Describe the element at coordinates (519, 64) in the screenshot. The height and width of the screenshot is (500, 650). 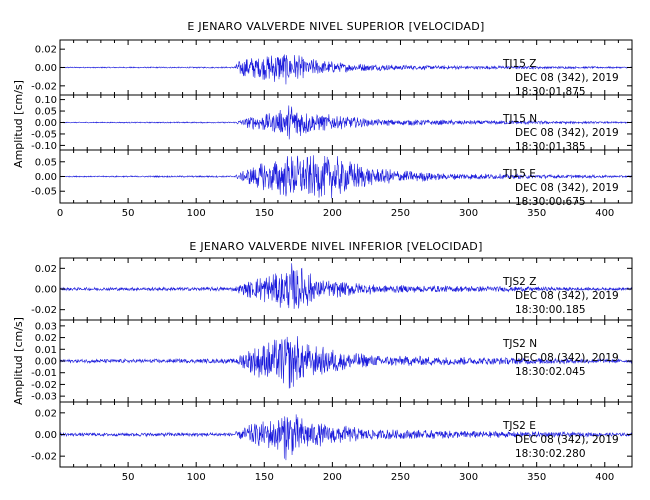
I see `station-channel-label: TJ15 Z` at that location.